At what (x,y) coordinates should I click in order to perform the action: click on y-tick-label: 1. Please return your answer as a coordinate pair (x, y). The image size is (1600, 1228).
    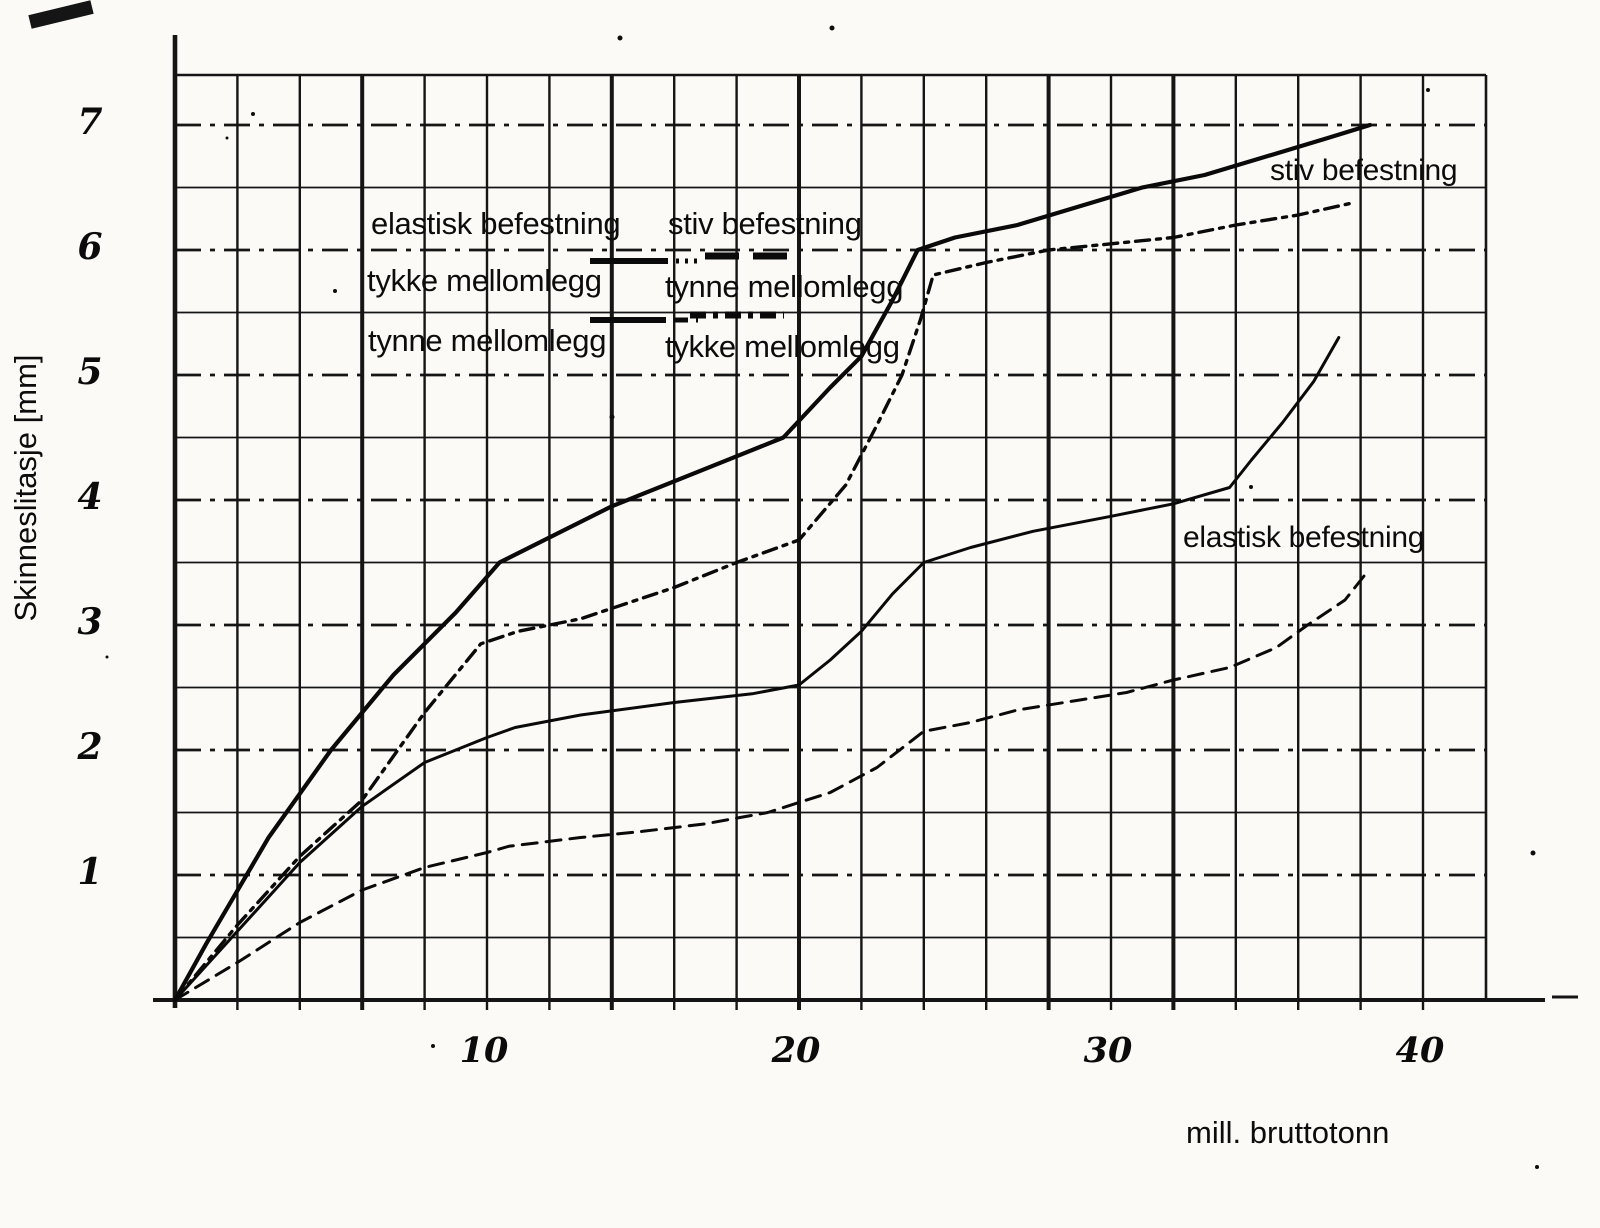
    Looking at the image, I should click on (90, 872).